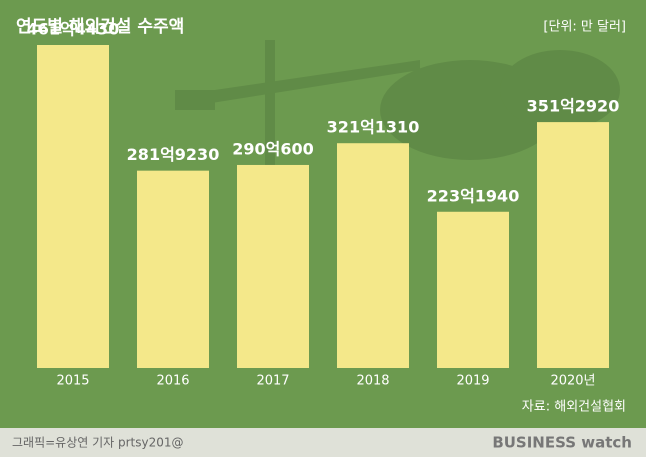 The height and width of the screenshot is (457, 646). What do you see at coordinates (572, 381) in the screenshot?
I see `x-tick-label: 2020년` at bounding box center [572, 381].